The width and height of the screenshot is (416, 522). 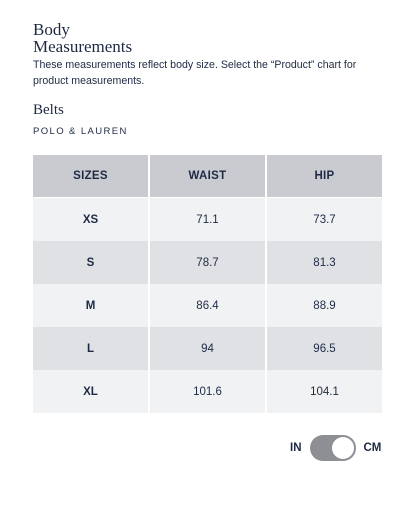 I want to click on value-cell: 86.4, so click(x=206, y=305).